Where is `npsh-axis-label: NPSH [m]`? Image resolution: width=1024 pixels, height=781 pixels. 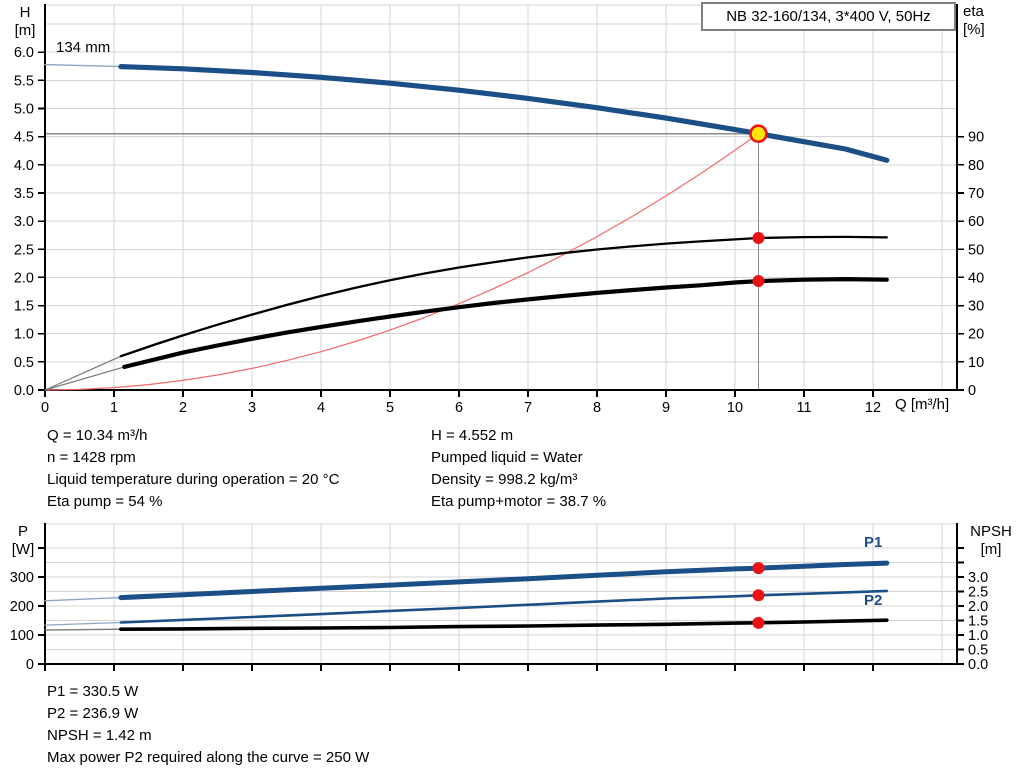
npsh-axis-label: NPSH [m] is located at coordinates (991, 541).